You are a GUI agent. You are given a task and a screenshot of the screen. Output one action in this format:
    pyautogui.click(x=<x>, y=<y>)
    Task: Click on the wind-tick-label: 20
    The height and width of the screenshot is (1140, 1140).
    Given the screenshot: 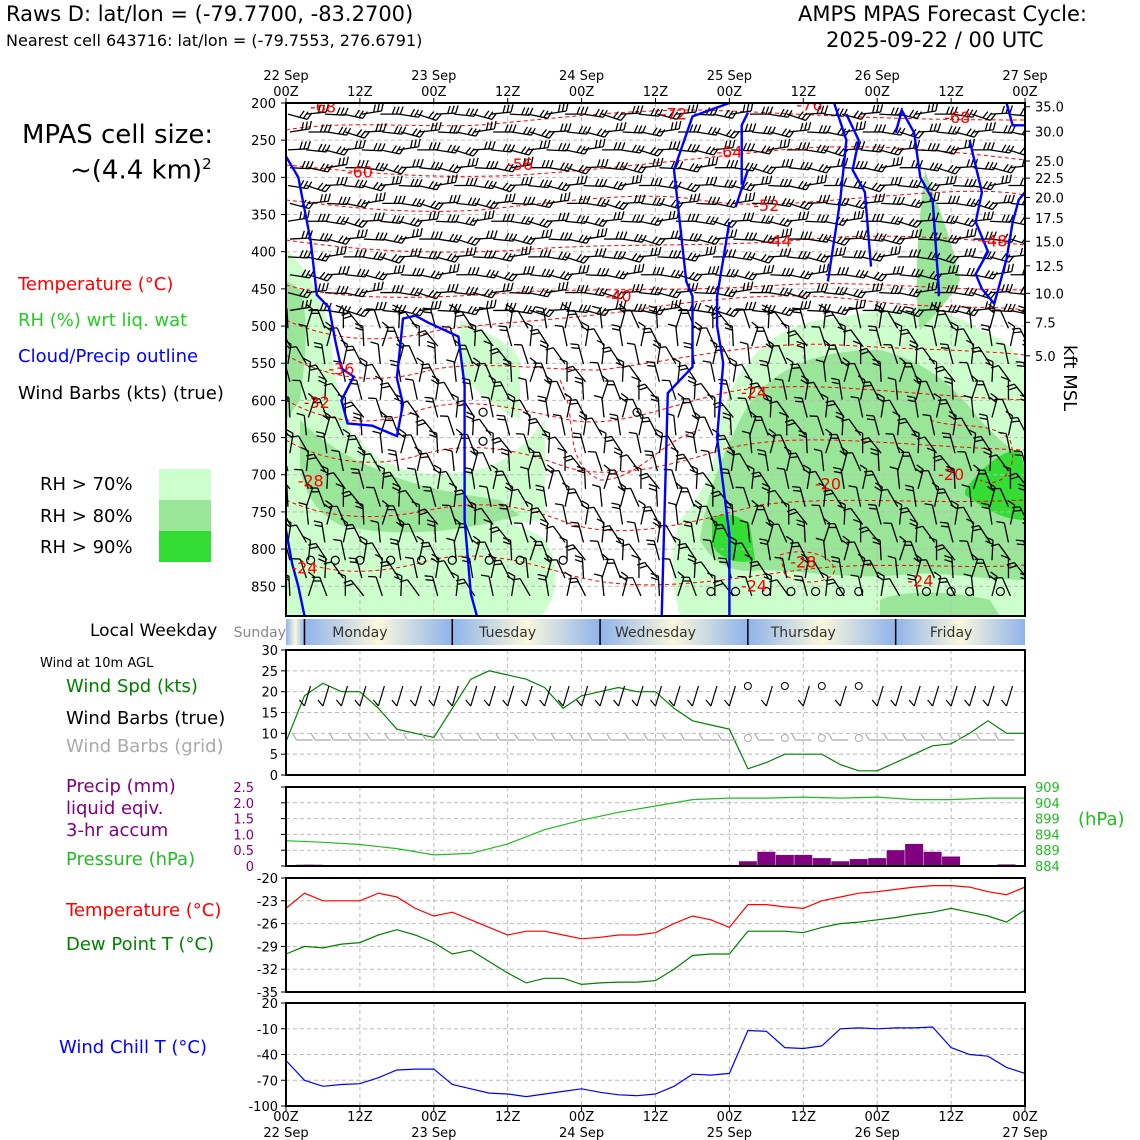 What is the action you would take?
    pyautogui.click(x=269, y=693)
    